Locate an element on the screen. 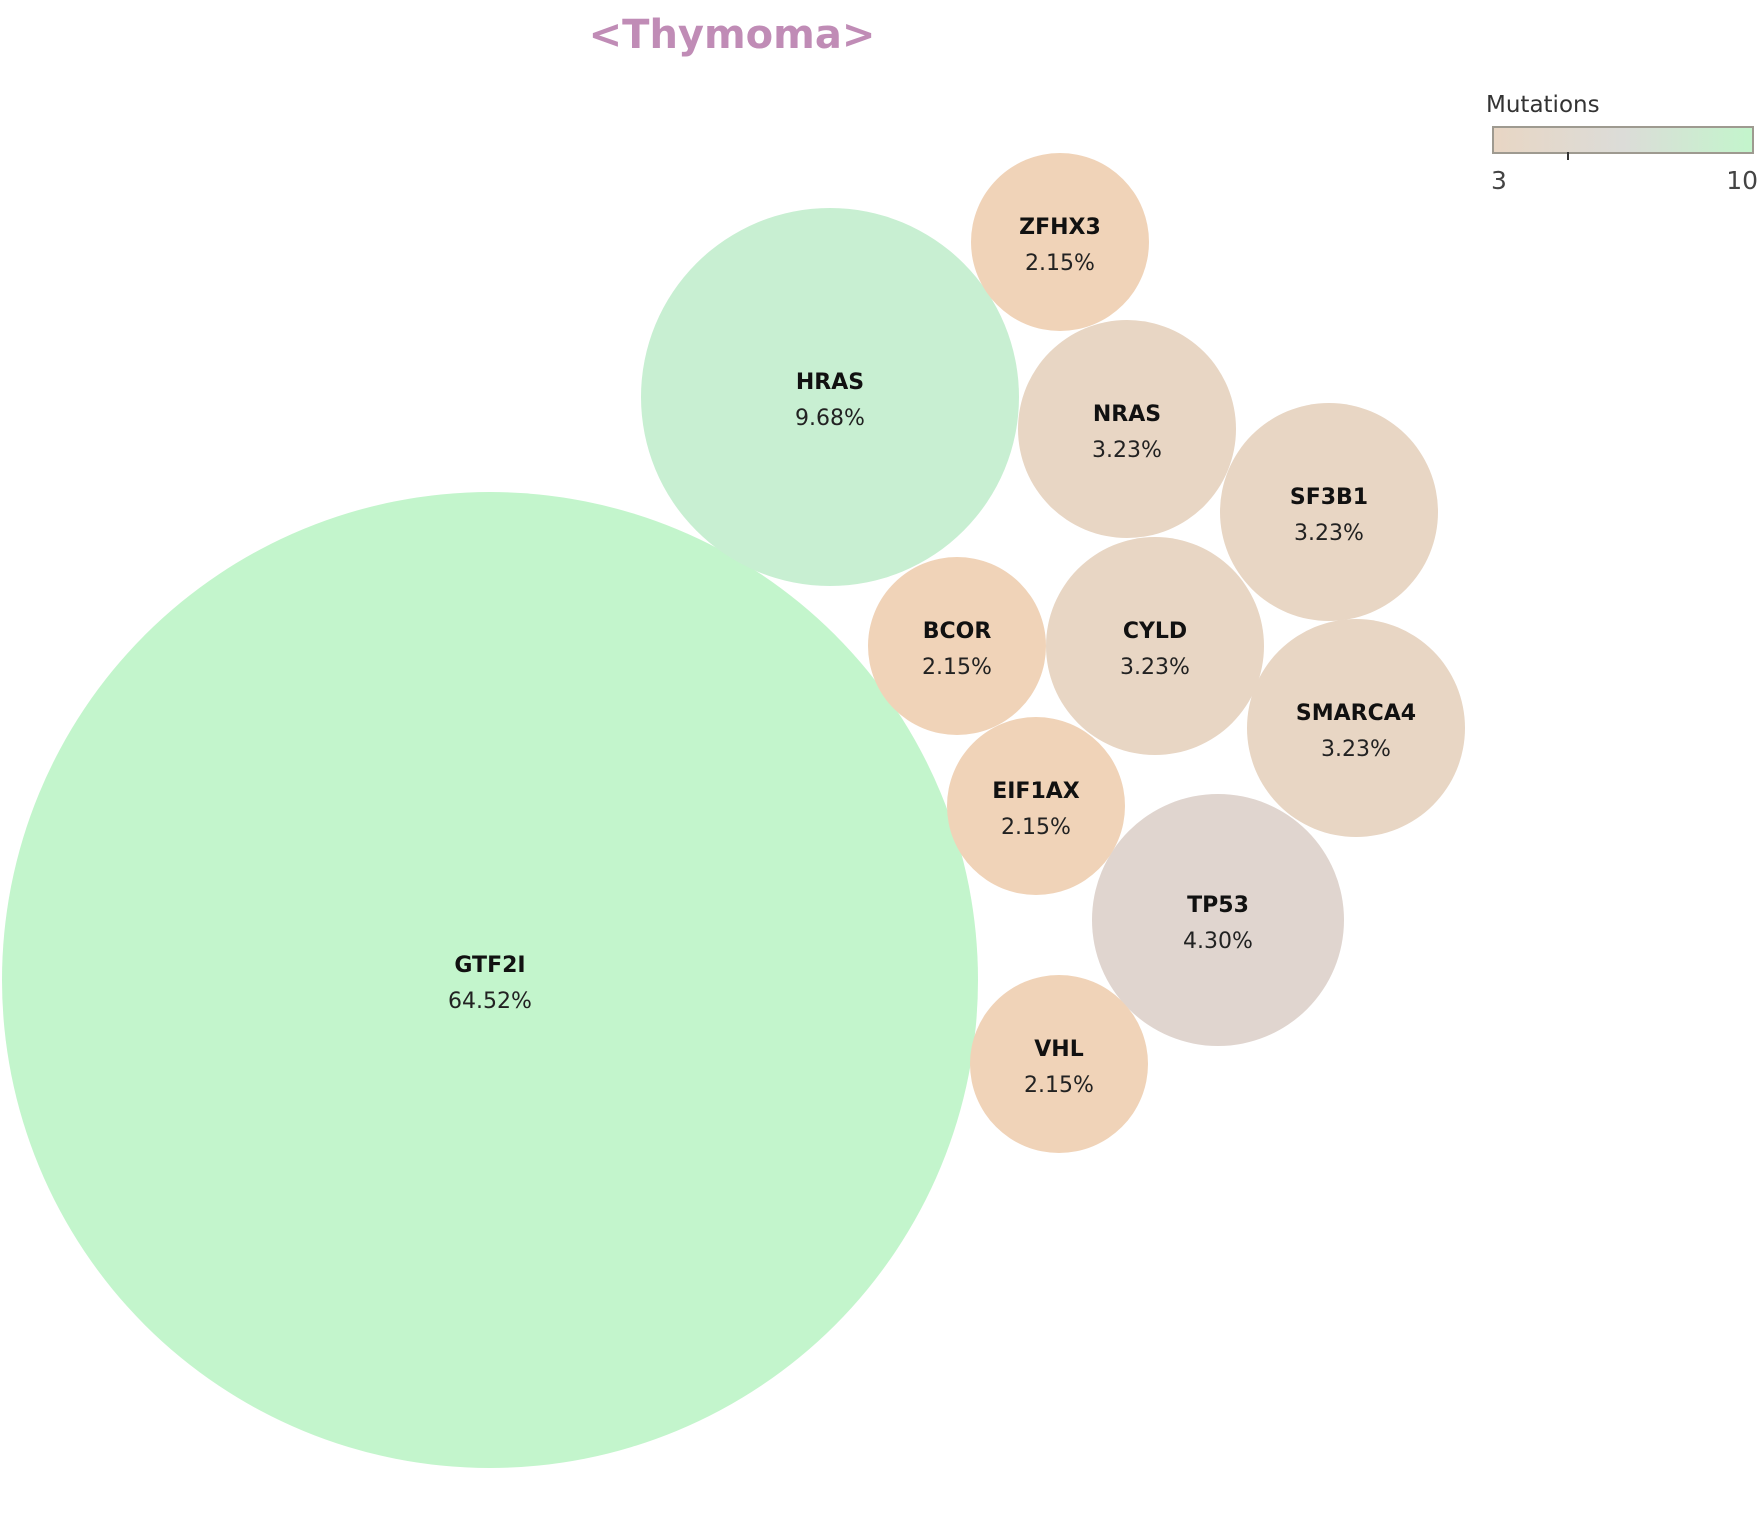 This screenshot has width=1758, height=1536. bubble-hras: HRAS 9.68% is located at coordinates (830, 397).